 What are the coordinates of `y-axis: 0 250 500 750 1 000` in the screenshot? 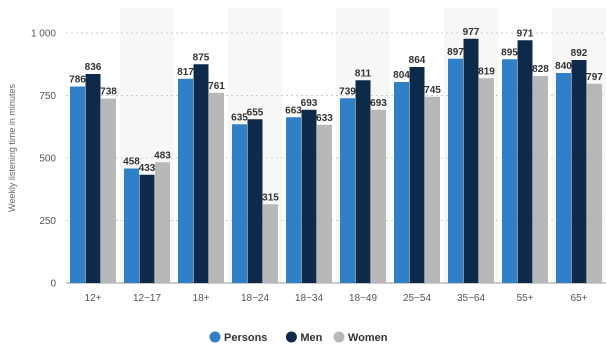 It's located at (43, 159).